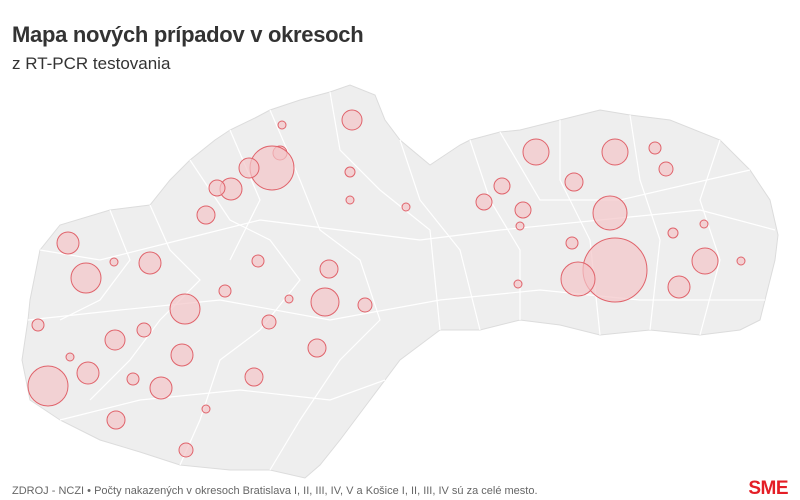  I want to click on sme-logo: SME, so click(768, 488).